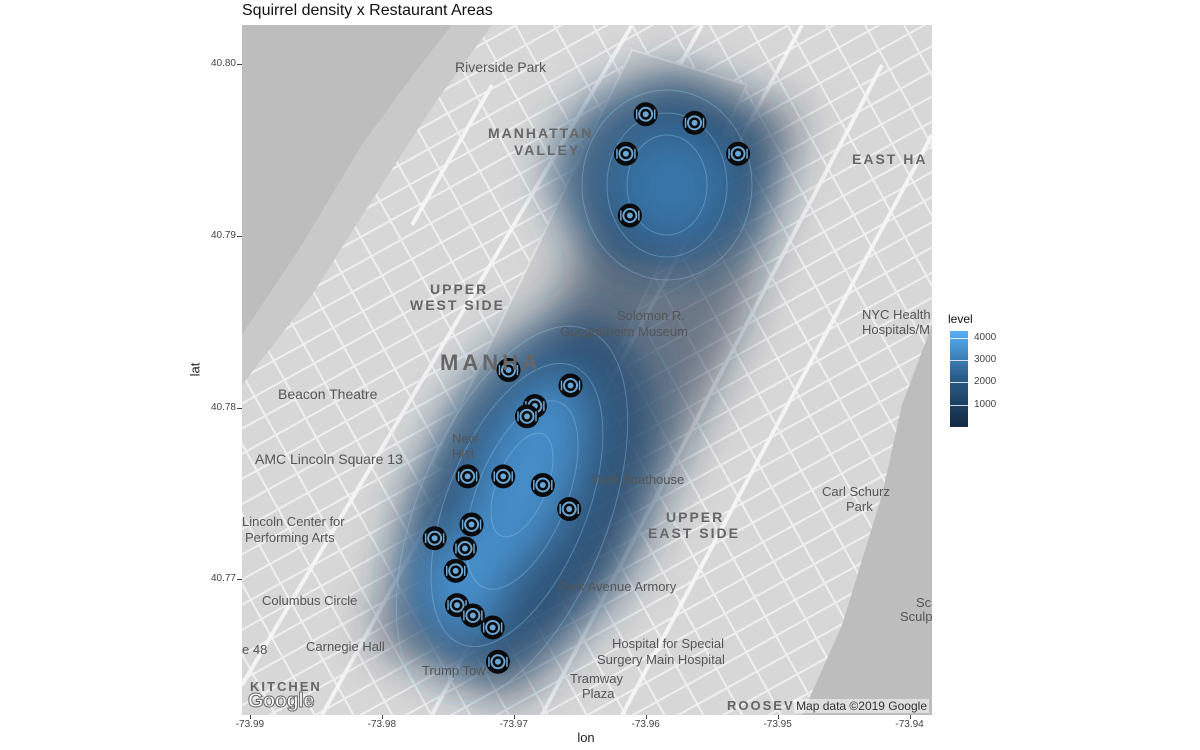 The width and height of the screenshot is (1200, 750). What do you see at coordinates (459, 289) in the screenshot?
I see `map-place-label: UPPER` at bounding box center [459, 289].